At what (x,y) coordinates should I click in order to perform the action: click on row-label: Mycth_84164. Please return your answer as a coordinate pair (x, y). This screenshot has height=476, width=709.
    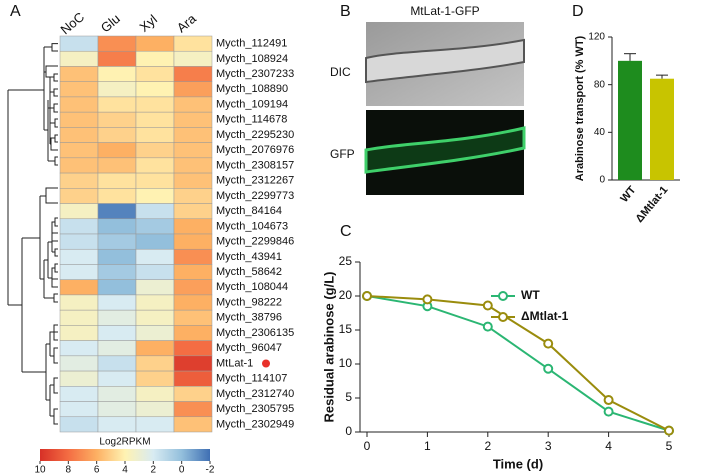
    Looking at the image, I should click on (249, 211).